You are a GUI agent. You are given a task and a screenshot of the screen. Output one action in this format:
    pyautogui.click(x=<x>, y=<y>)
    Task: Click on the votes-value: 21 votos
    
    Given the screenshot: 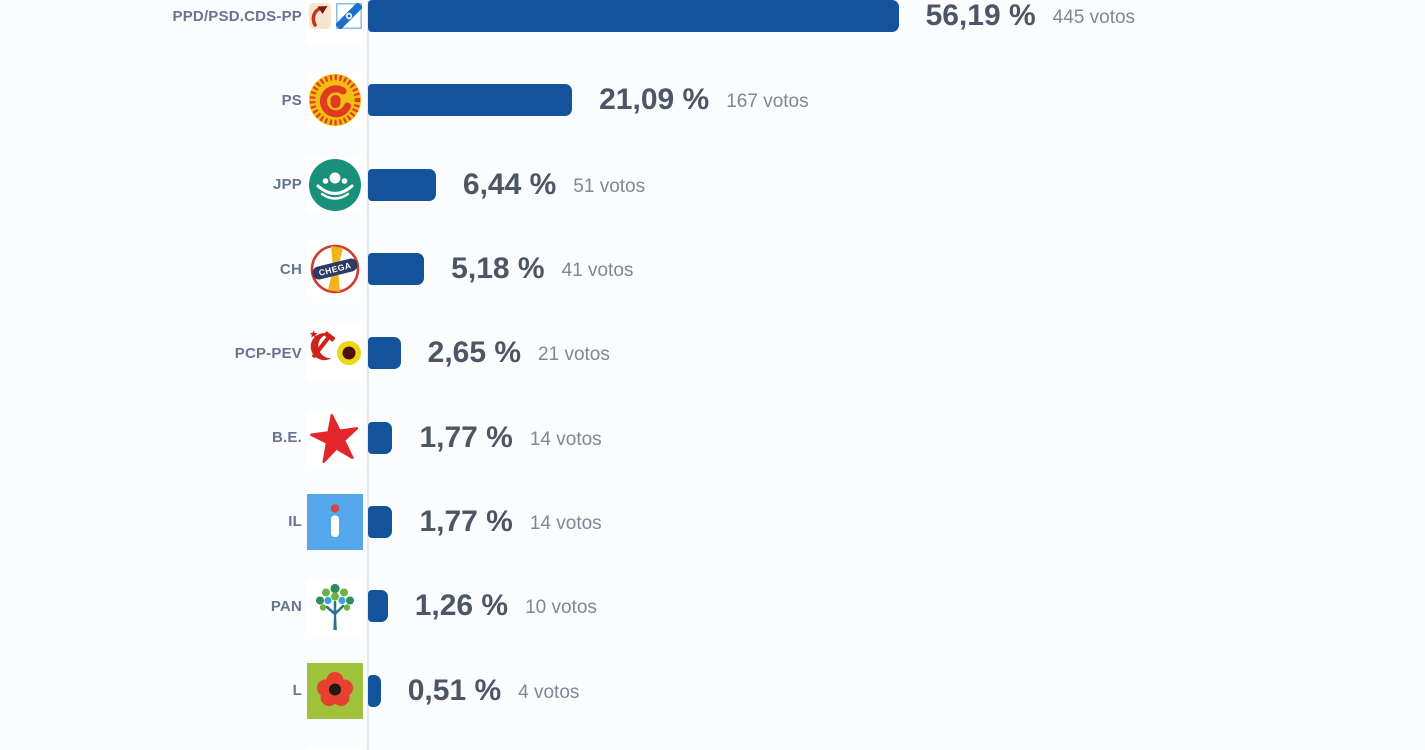 What is the action you would take?
    pyautogui.click(x=574, y=355)
    